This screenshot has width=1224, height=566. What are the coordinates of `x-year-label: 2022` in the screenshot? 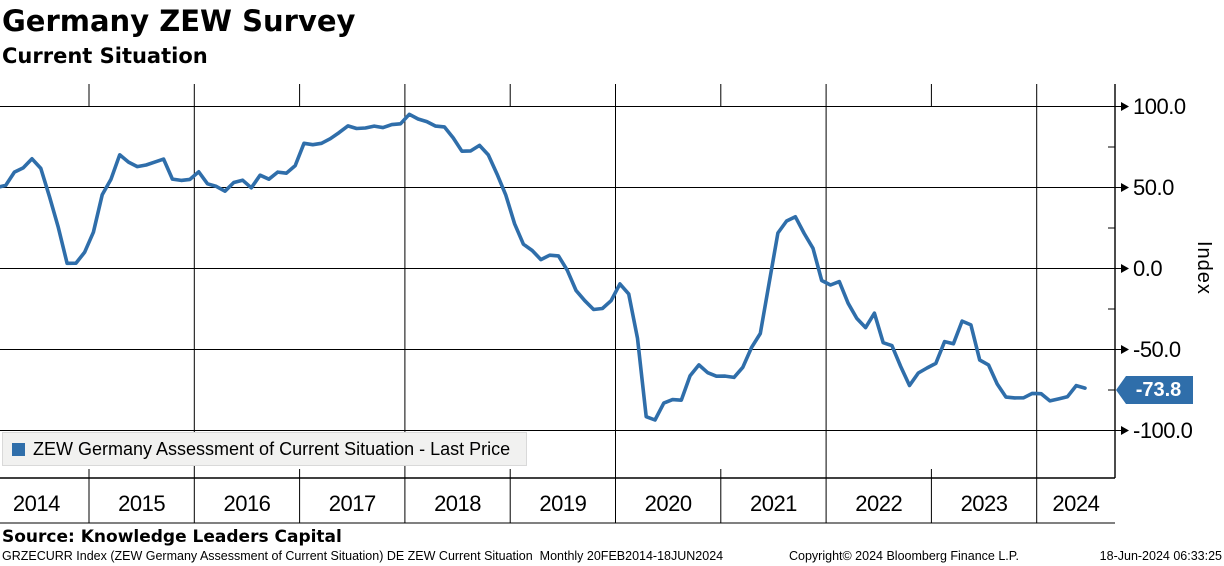 It's located at (878, 503).